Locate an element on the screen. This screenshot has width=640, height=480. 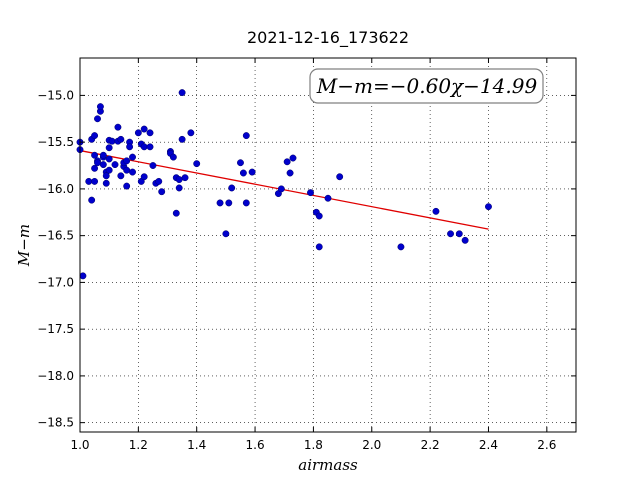
y-tick-label: −15.0 is located at coordinates (55, 95).